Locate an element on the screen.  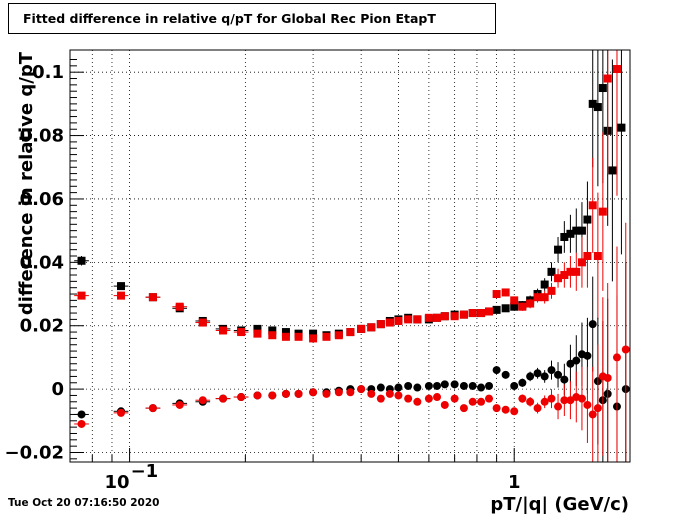
x-tick-label: 10 is located at coordinates (117, 482).